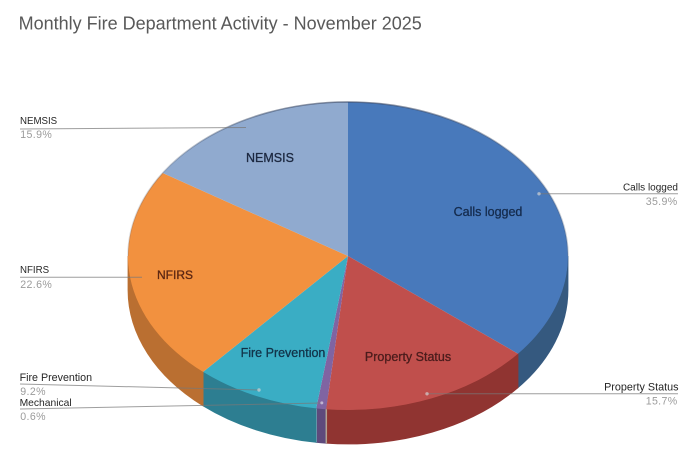 The height and width of the screenshot is (460, 694). What do you see at coordinates (36, 135) in the screenshot?
I see `svg-text: 15.9%` at bounding box center [36, 135].